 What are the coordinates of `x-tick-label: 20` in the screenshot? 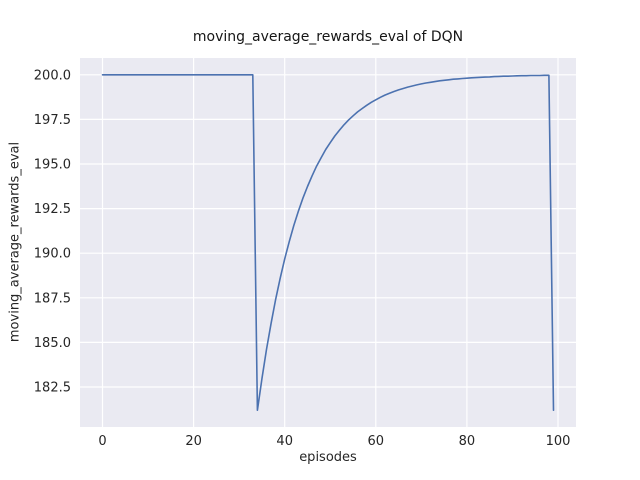 It's located at (193, 441).